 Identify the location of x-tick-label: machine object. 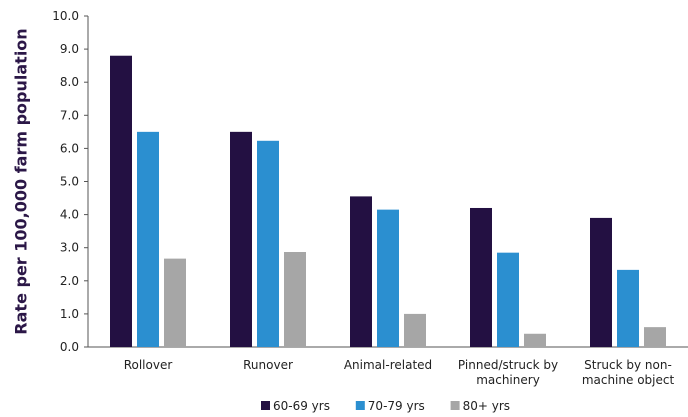
(628, 380).